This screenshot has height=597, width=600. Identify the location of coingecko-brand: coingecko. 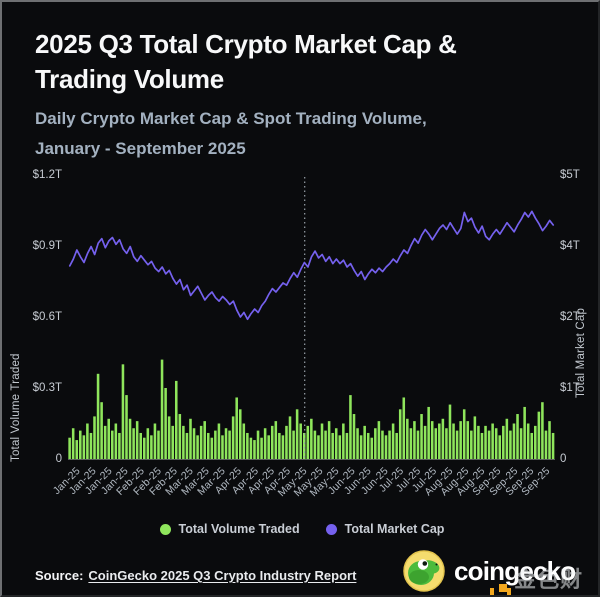
(489, 571).